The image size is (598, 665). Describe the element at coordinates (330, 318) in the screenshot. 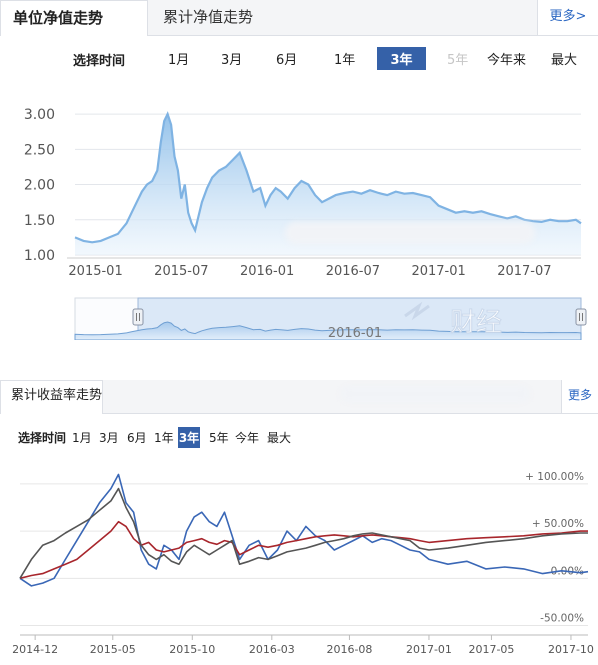

I see `navigator: 2016-01 财经` at that location.